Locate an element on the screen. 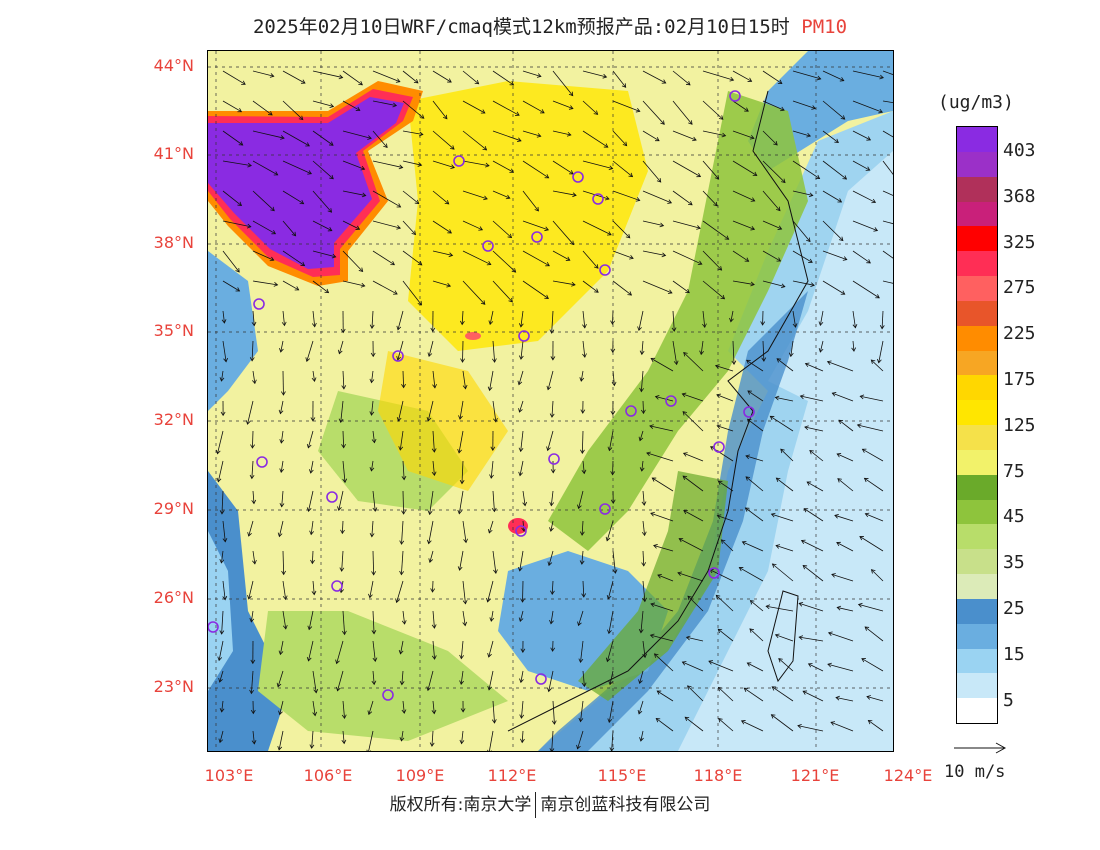 The height and width of the screenshot is (850, 1100). north-yellow is located at coordinates (528, 216).